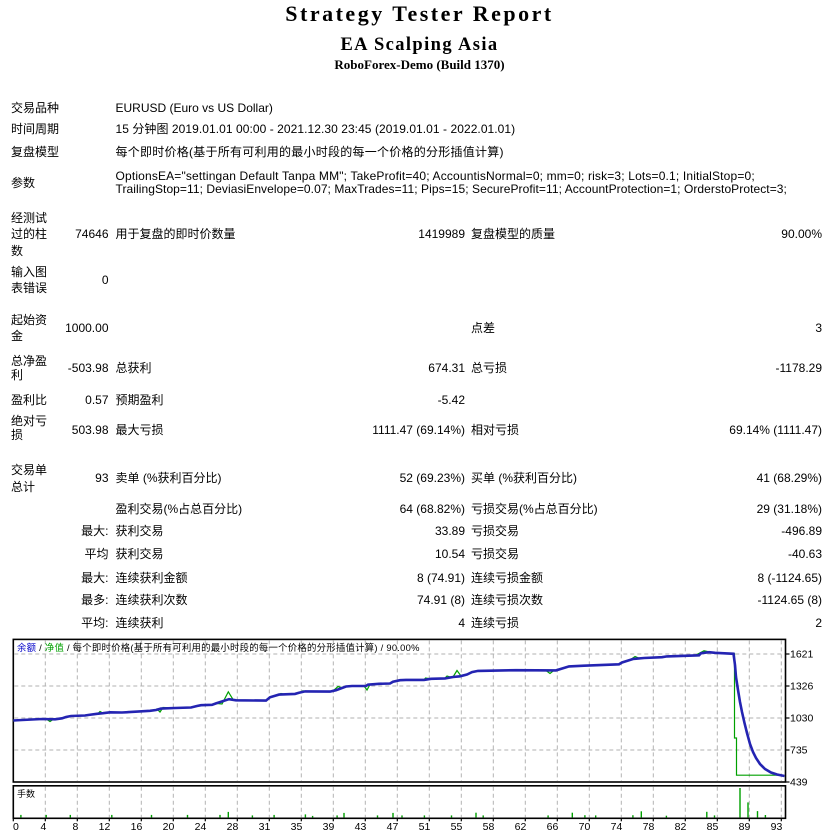 This screenshot has height=837, width=832. I want to click on svg-text: 12, so click(105, 827).